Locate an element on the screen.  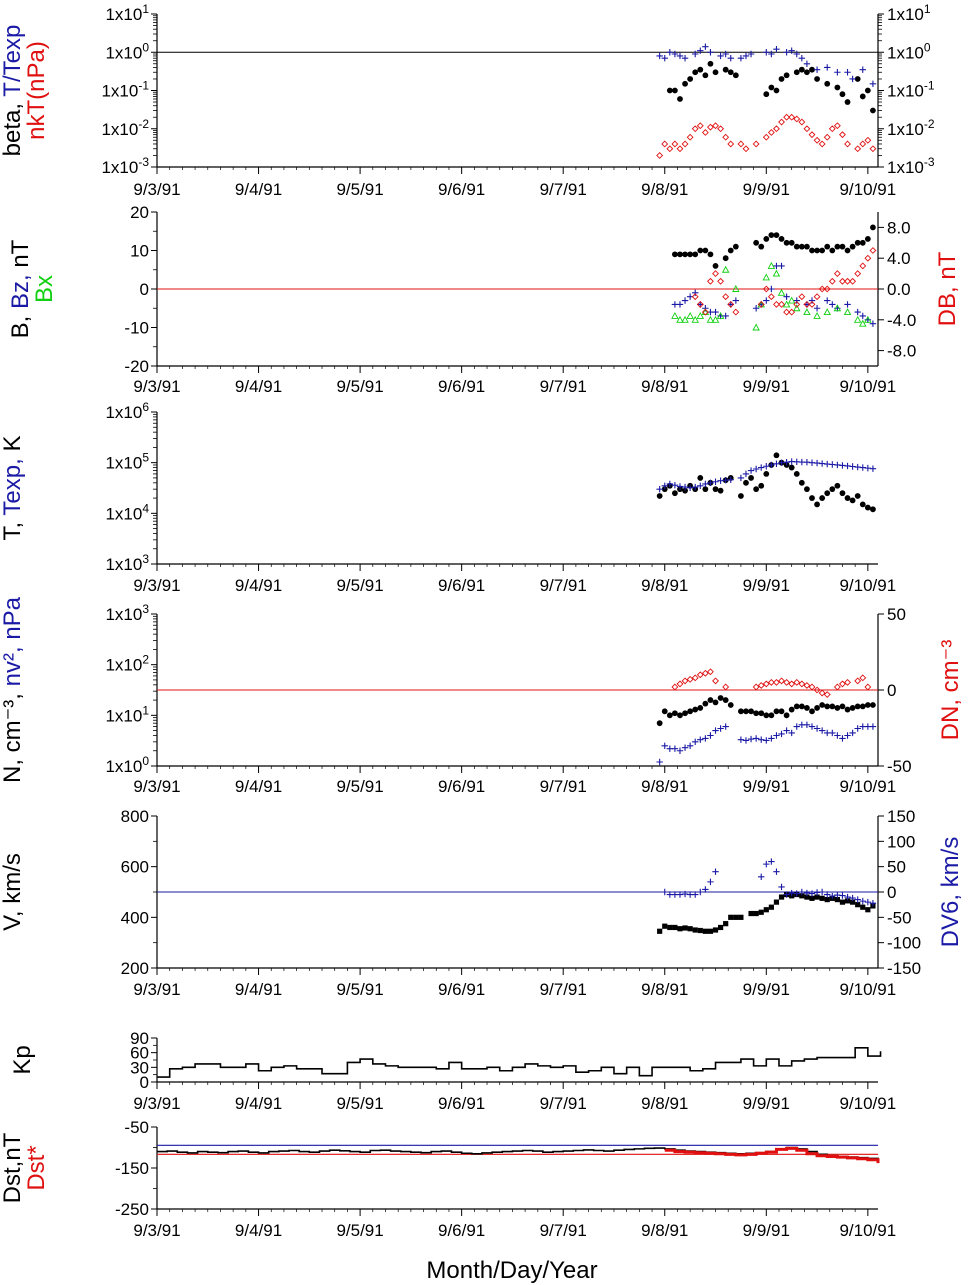
y-tick-label: 1x10⁻³ is located at coordinates (125, 166).